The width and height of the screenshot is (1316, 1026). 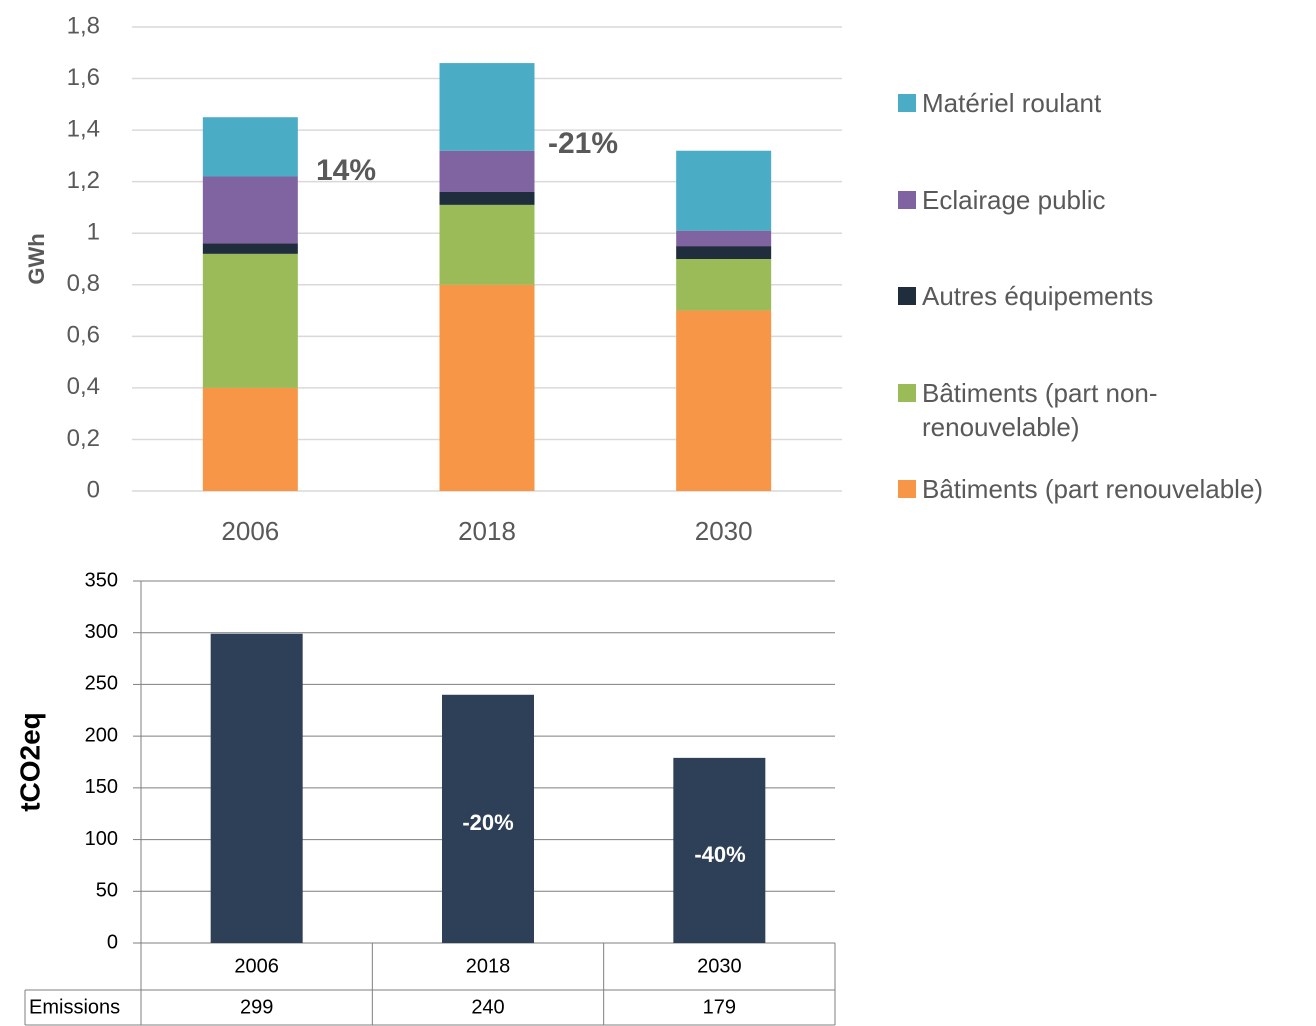 I want to click on y-tick-label: 250, so click(x=101, y=684).